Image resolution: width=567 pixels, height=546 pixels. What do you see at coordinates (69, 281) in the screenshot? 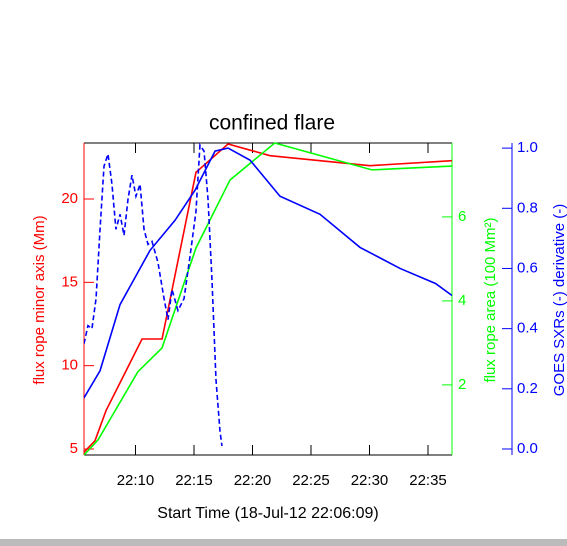
I see `y-tick-label: 15` at bounding box center [69, 281].